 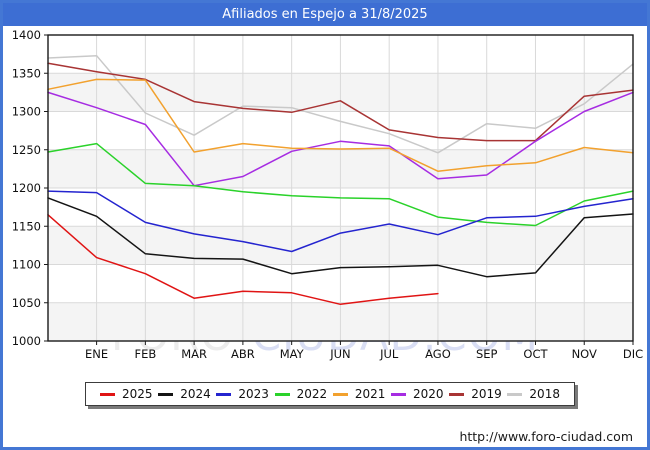 What do you see at coordinates (330, 394) in the screenshot?
I see `legend: 2025 2024 2023 2022 2021 2020 2019 2018` at bounding box center [330, 394].